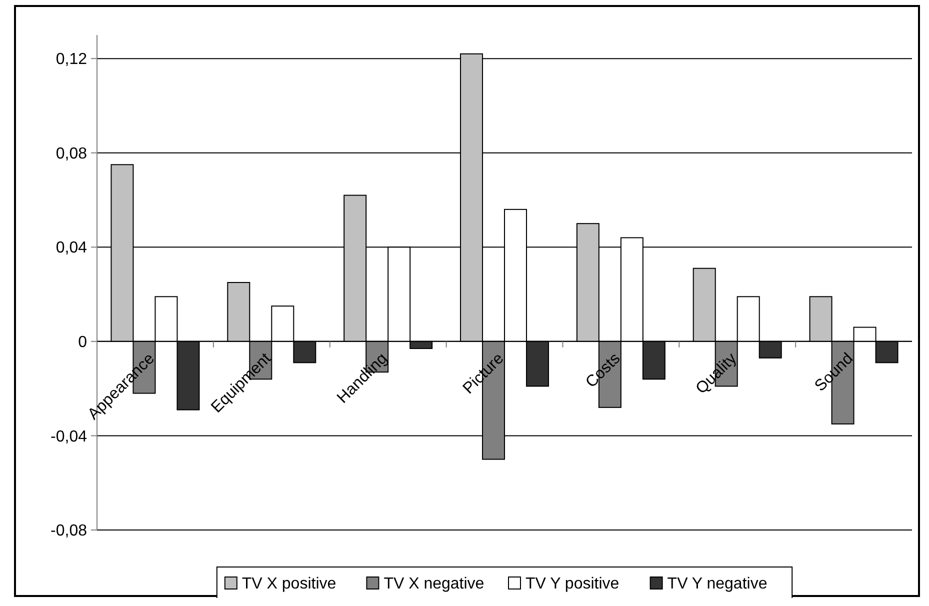 This screenshot has height=606, width=929. What do you see at coordinates (83, 343) in the screenshot?
I see `y-tick-label: 0` at bounding box center [83, 343].